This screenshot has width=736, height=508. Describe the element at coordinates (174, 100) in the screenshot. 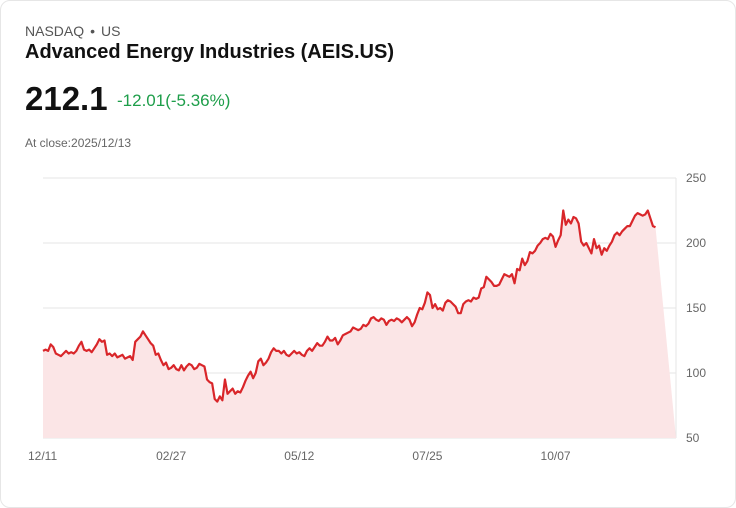

I see `price-change: -12.01(-5.36%)` at that location.